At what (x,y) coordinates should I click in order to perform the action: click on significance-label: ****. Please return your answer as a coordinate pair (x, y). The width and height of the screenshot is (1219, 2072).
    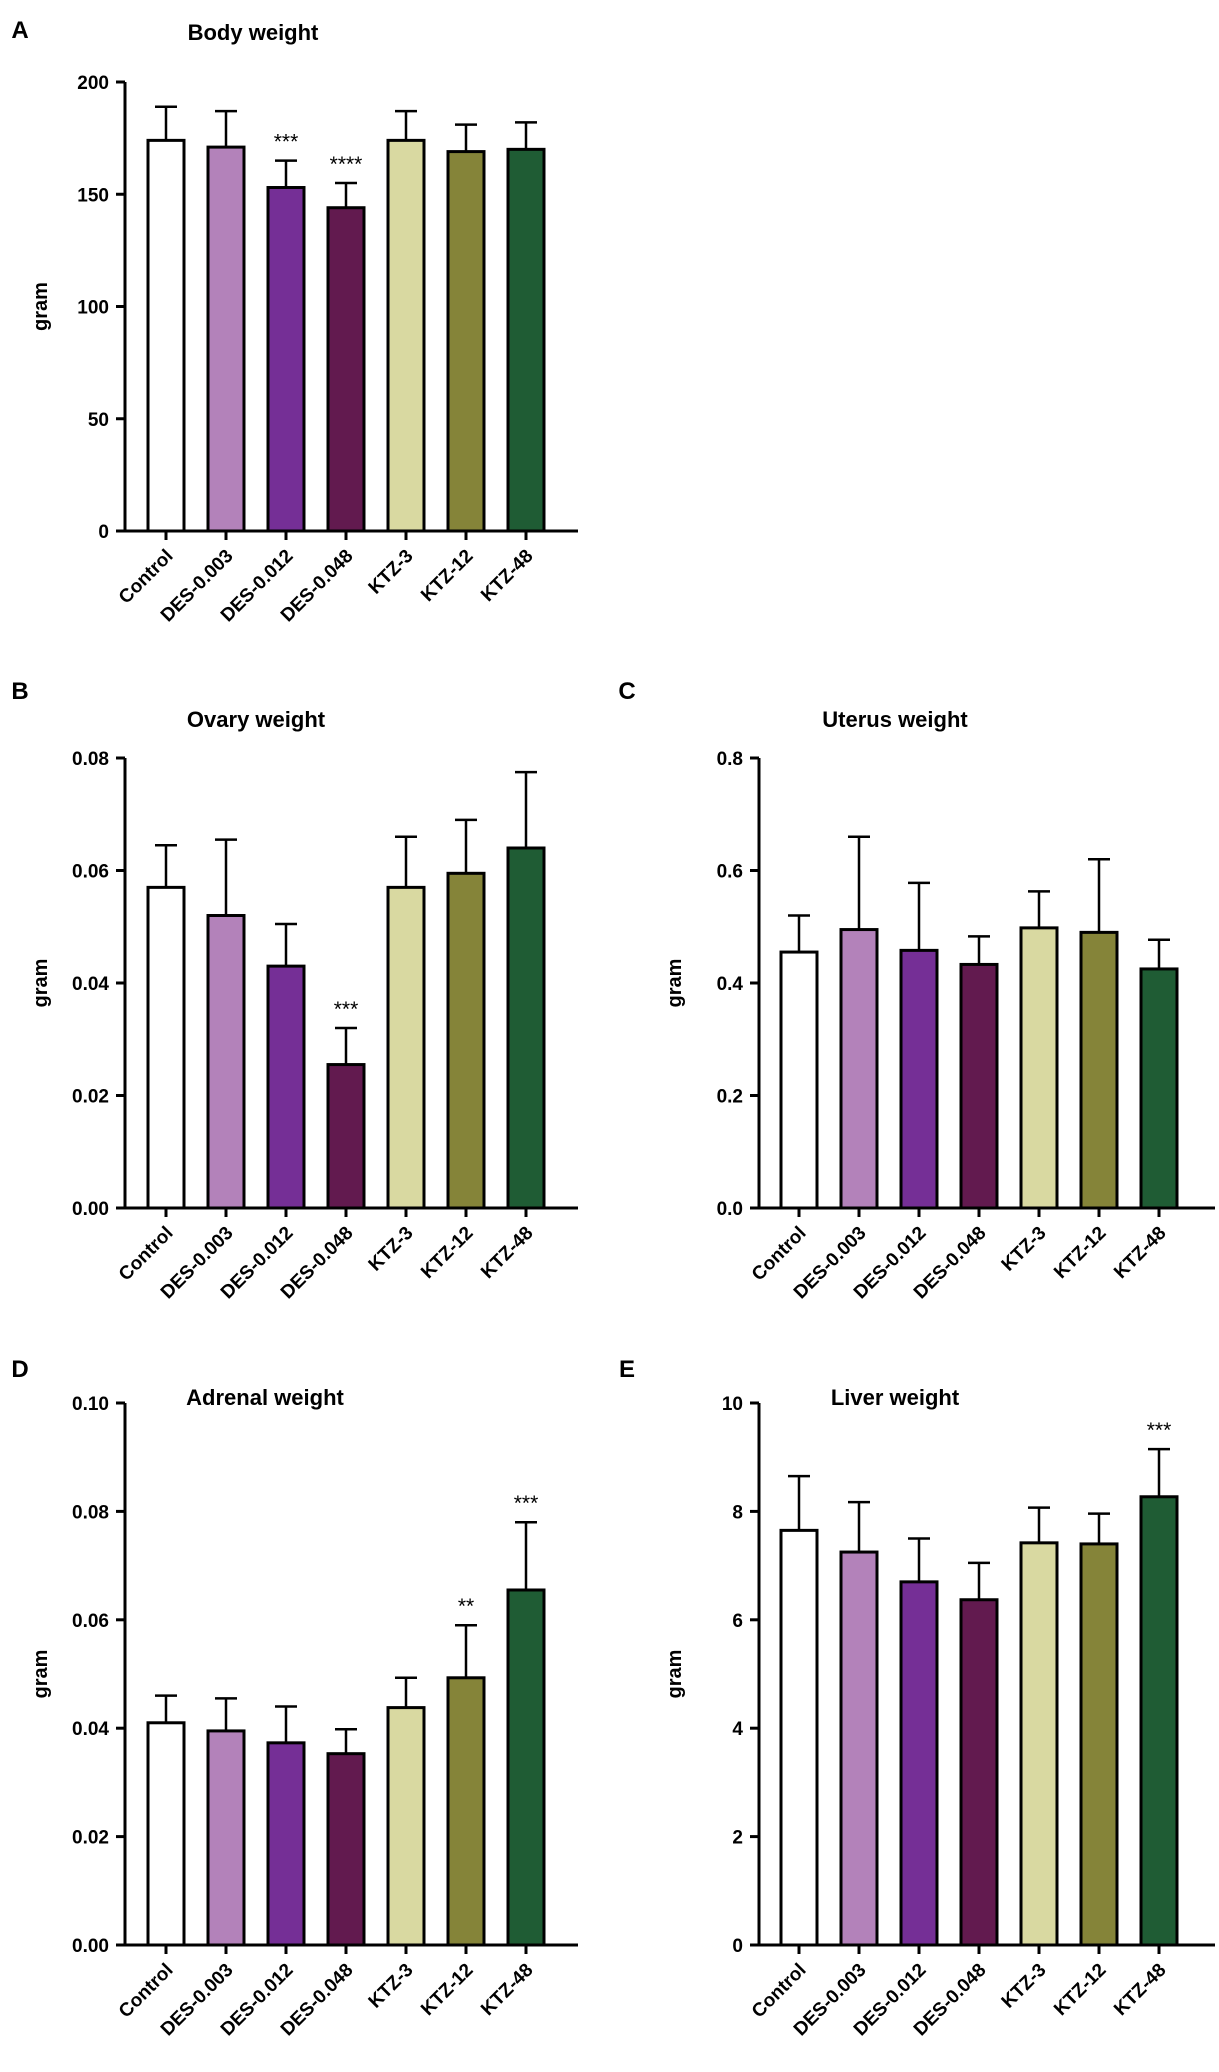
    Looking at the image, I should click on (346, 164).